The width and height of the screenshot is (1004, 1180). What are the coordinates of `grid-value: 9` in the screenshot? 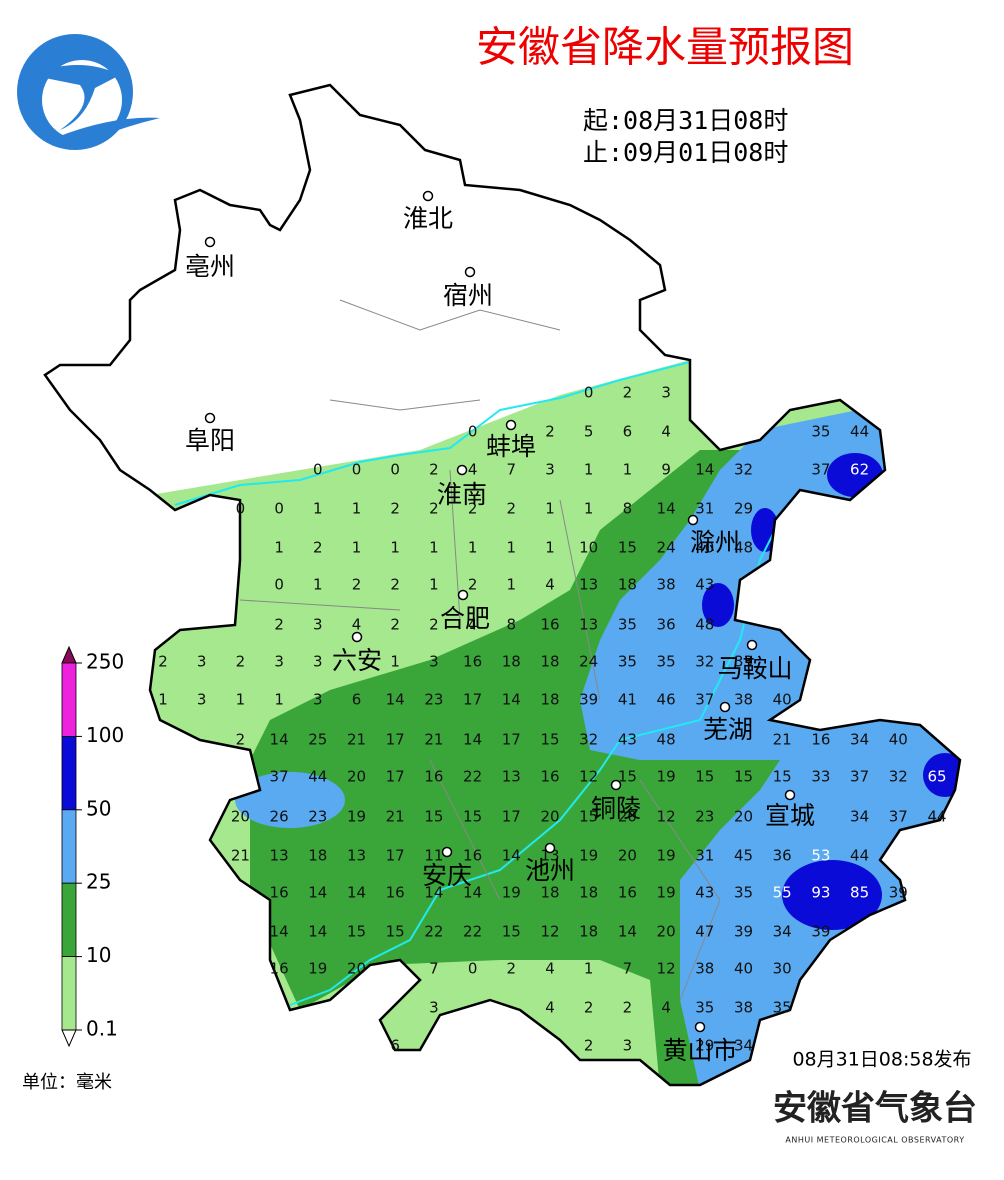 It's located at (666, 470).